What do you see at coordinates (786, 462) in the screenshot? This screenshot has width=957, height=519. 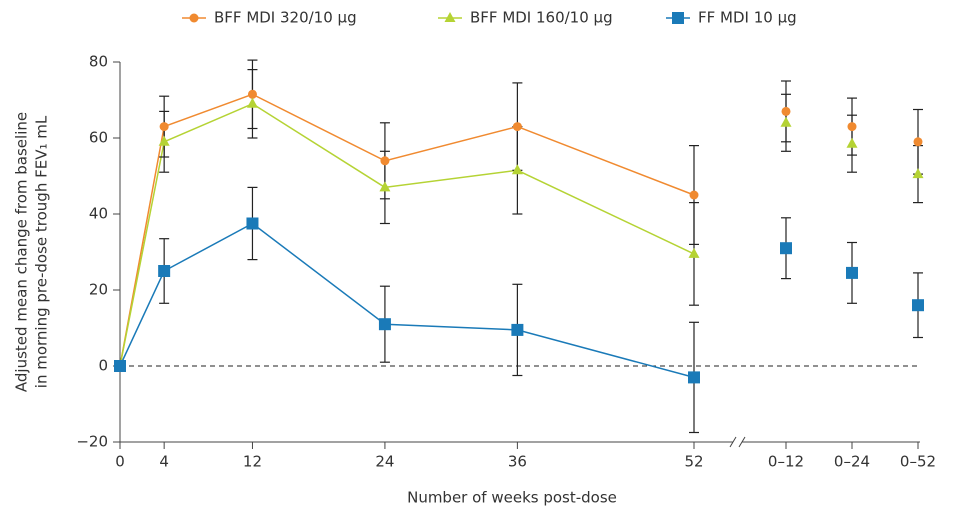 I see `x-tick-label: 0–12` at bounding box center [786, 462].